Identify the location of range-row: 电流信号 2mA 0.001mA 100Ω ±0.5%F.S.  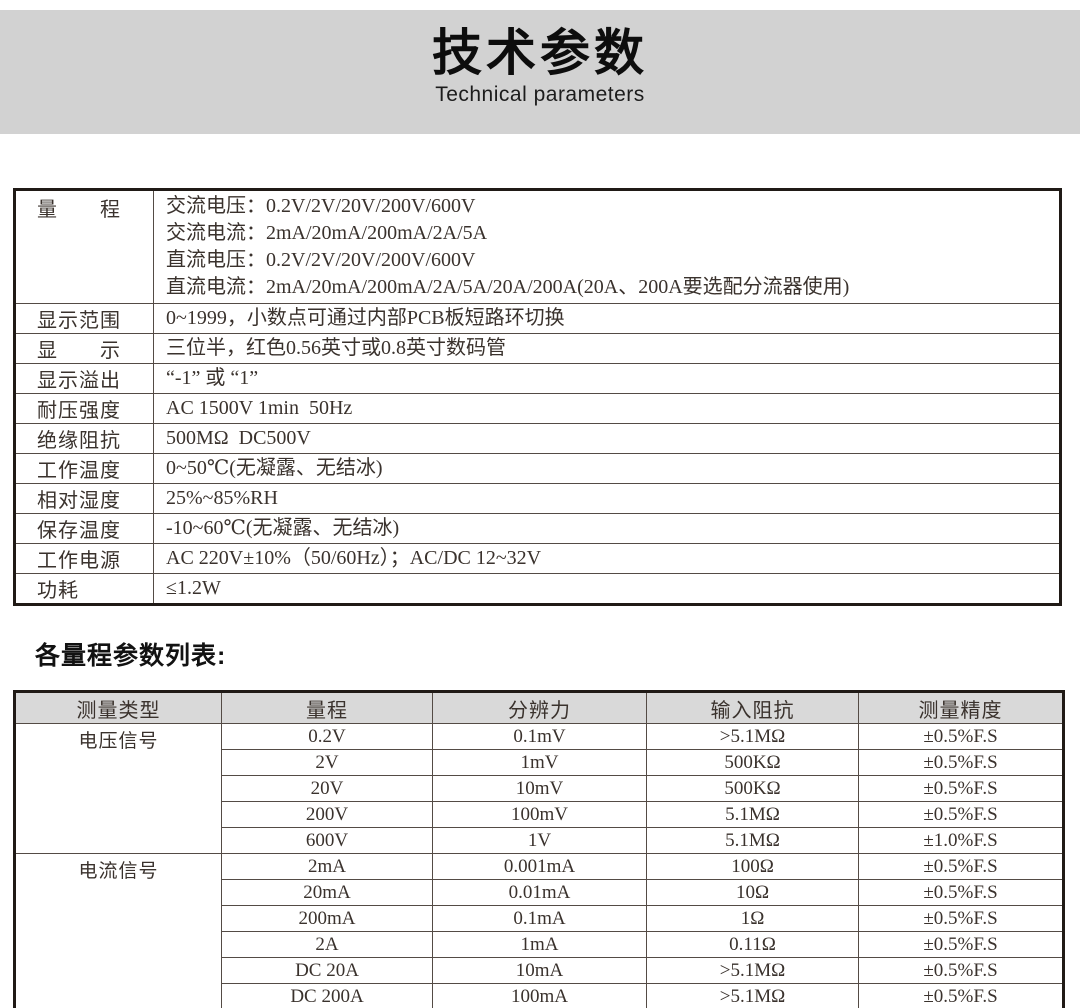
(539, 930).